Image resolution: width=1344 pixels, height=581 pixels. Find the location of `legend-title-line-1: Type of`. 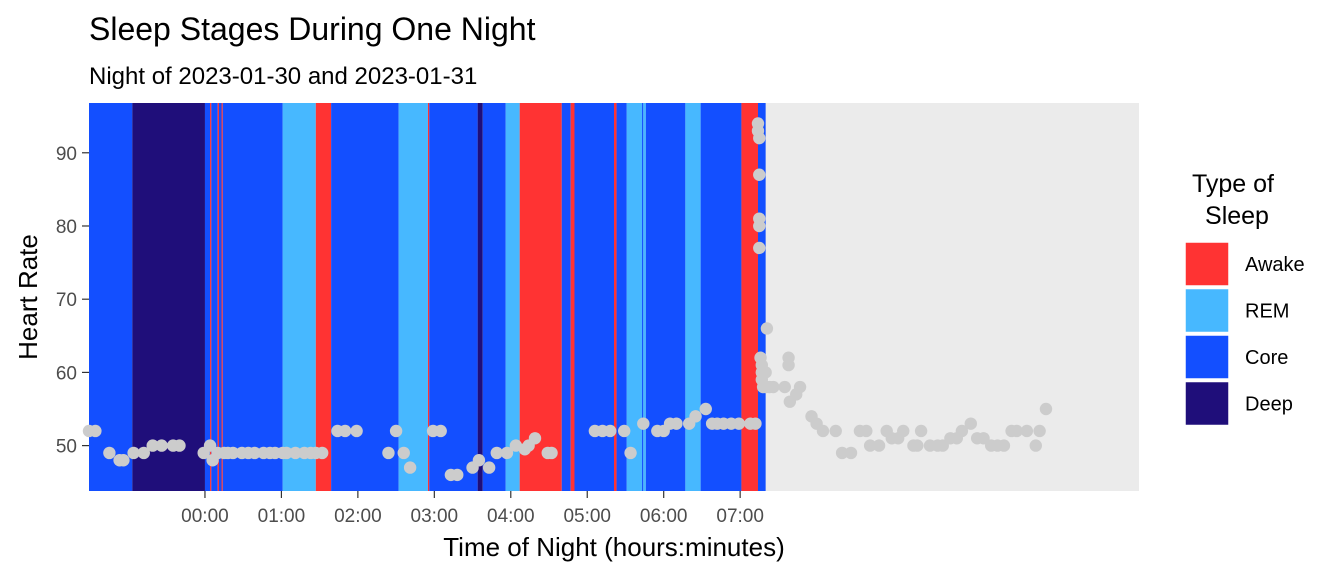

legend-title-line-1: Type of is located at coordinates (1233, 184).